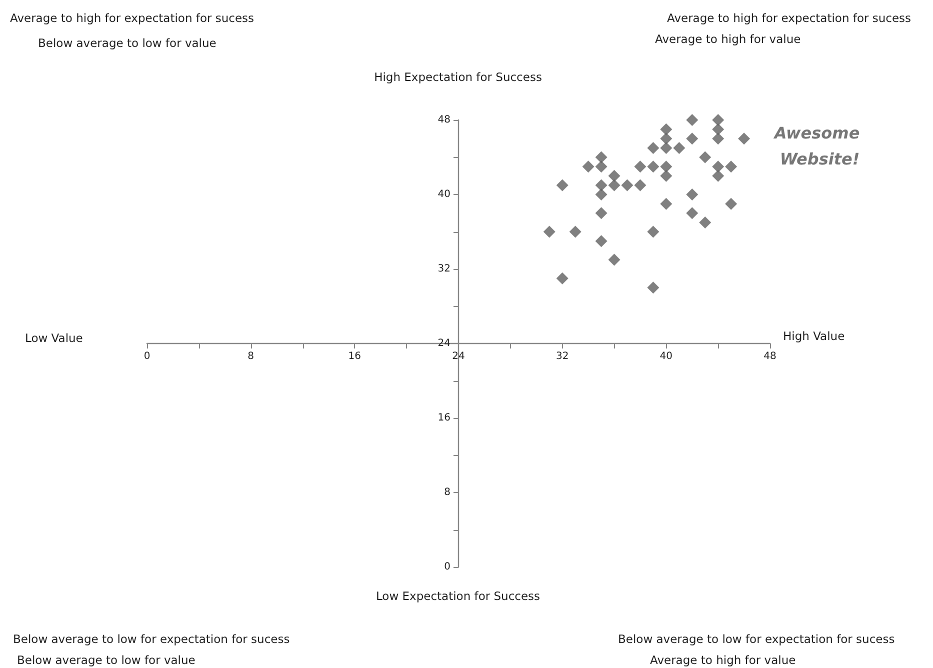 Image resolution: width=933 pixels, height=668 pixels. Describe the element at coordinates (444, 194) in the screenshot. I see `y-tick-label: 40` at that location.